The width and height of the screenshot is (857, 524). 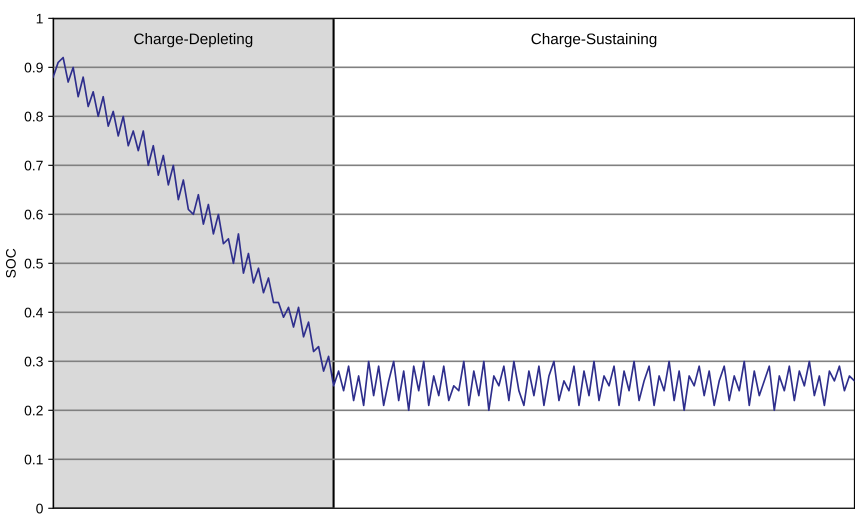 I want to click on y-tick-label: 0.7, so click(x=33, y=165).